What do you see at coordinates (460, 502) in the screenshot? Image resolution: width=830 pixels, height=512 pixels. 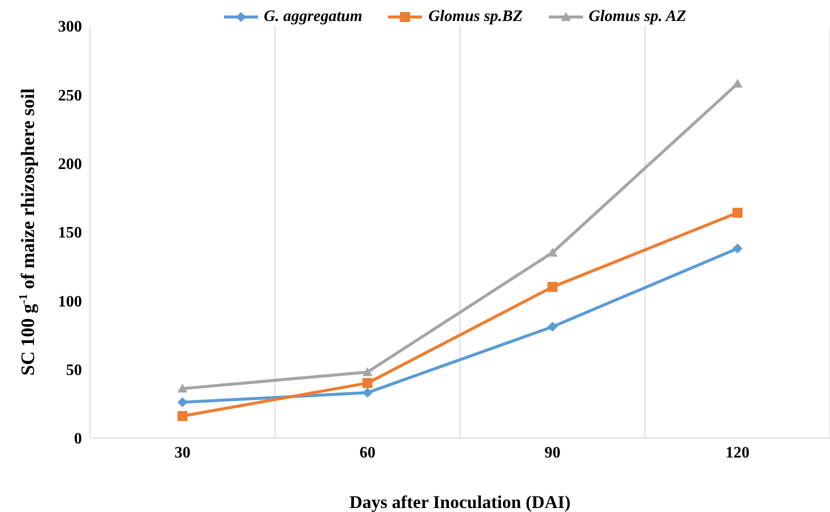 I see `x-axis-title: Days after Inoculation (DAI)` at bounding box center [460, 502].